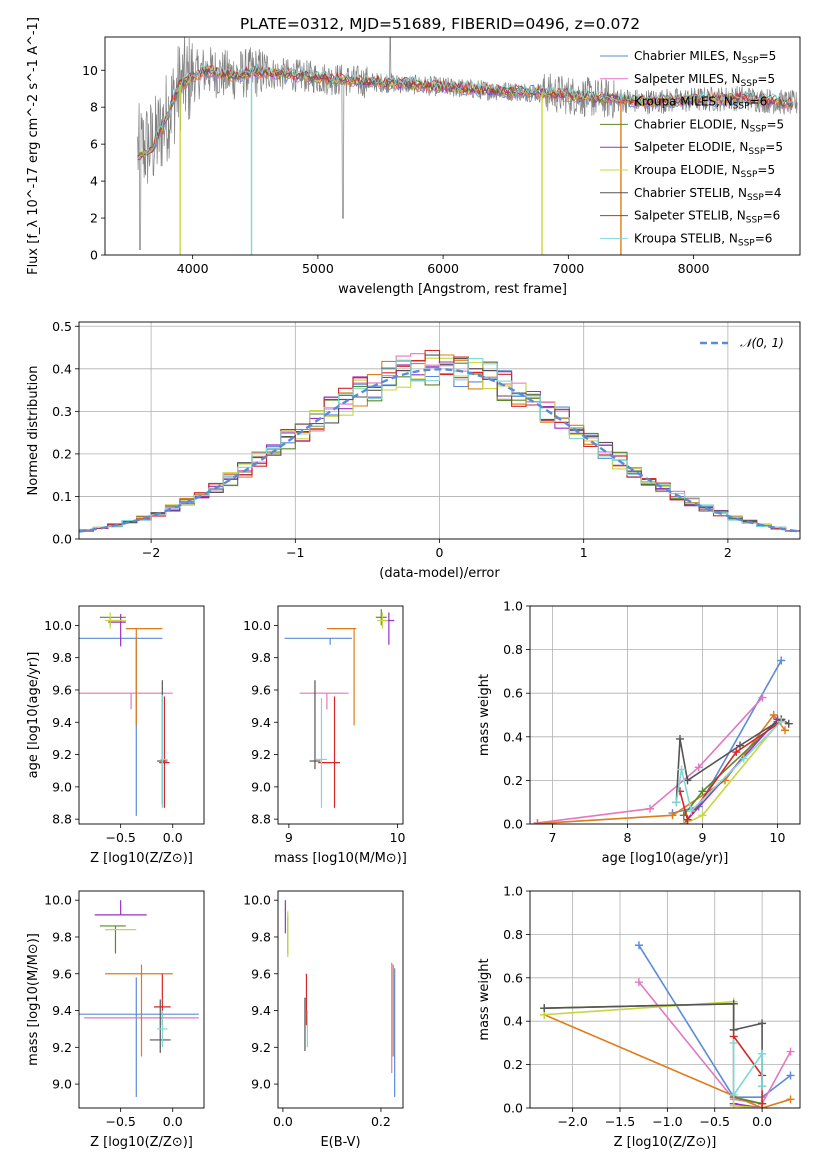  I want to click on y-tick-label: 10, so click(90, 70).